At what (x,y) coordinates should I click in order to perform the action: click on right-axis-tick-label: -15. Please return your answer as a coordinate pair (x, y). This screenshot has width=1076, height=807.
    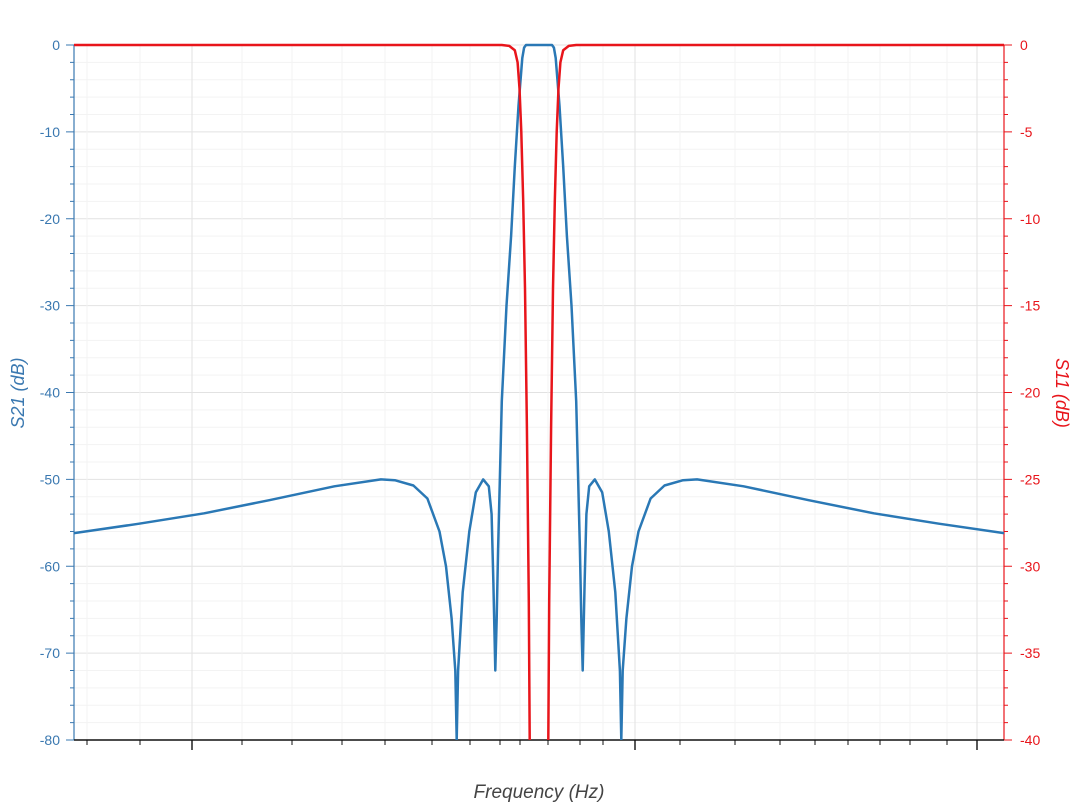
    Looking at the image, I should click on (1030, 306).